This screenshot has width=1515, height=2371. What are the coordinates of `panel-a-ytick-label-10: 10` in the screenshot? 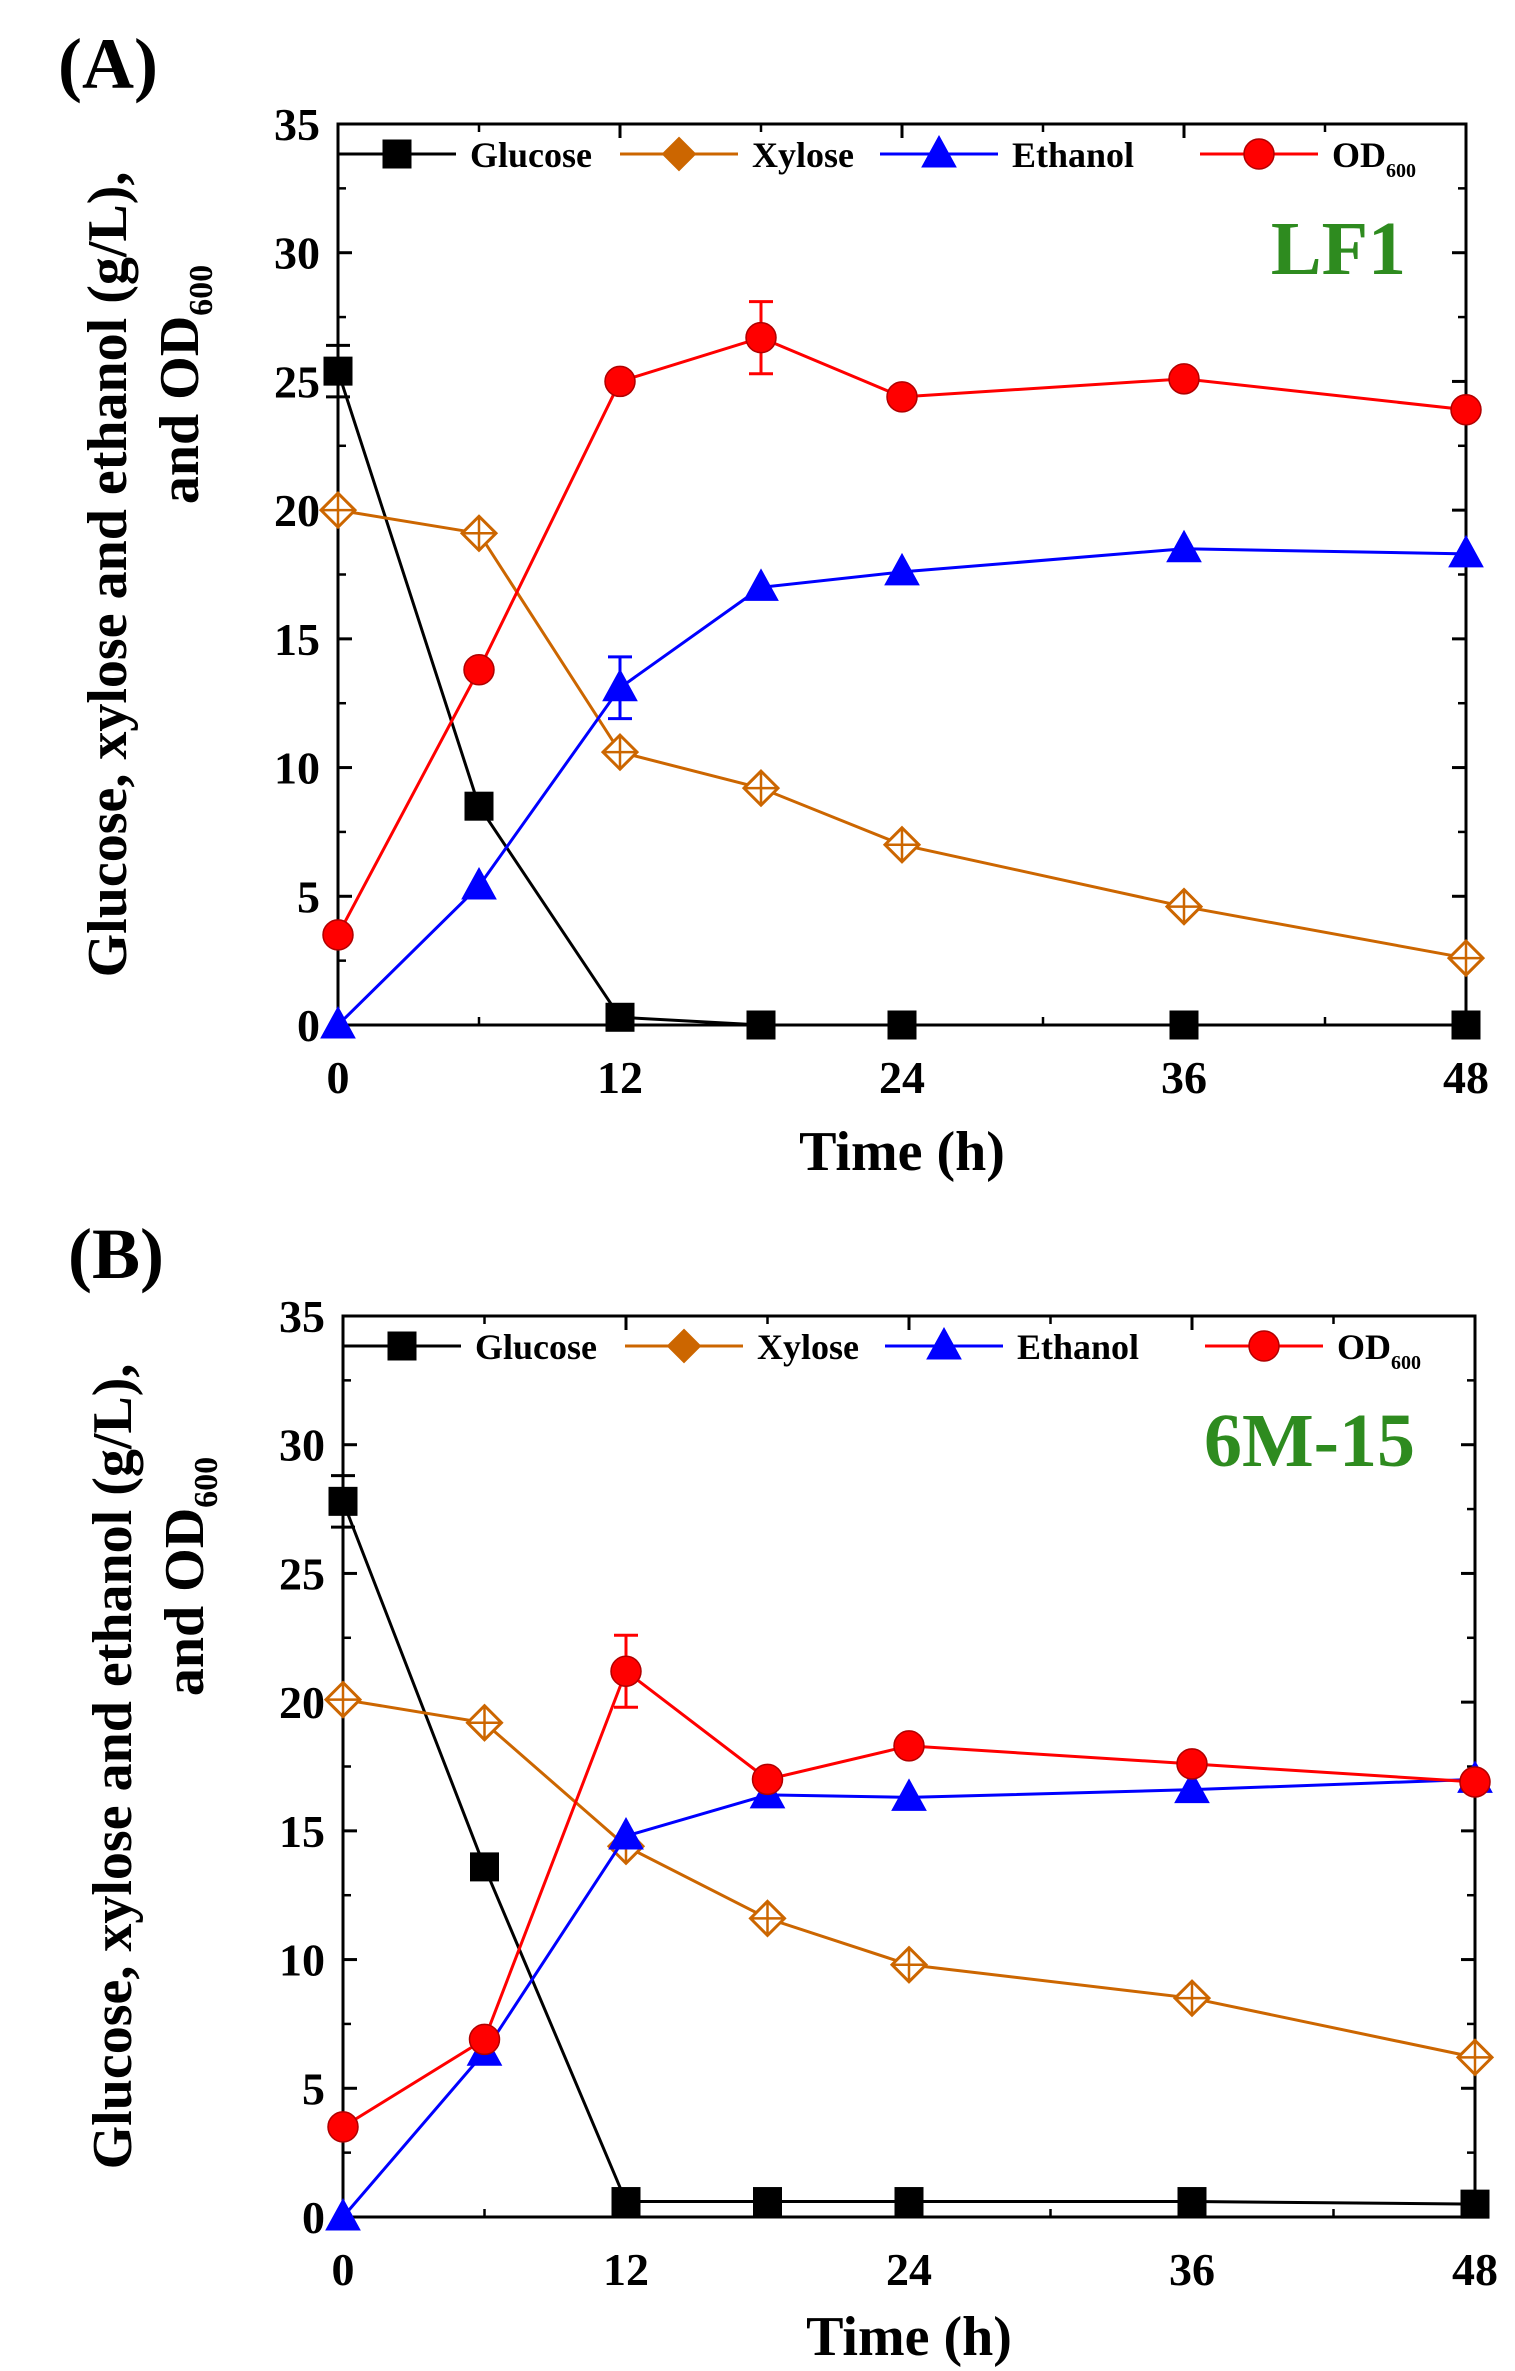 It's located at (297, 768).